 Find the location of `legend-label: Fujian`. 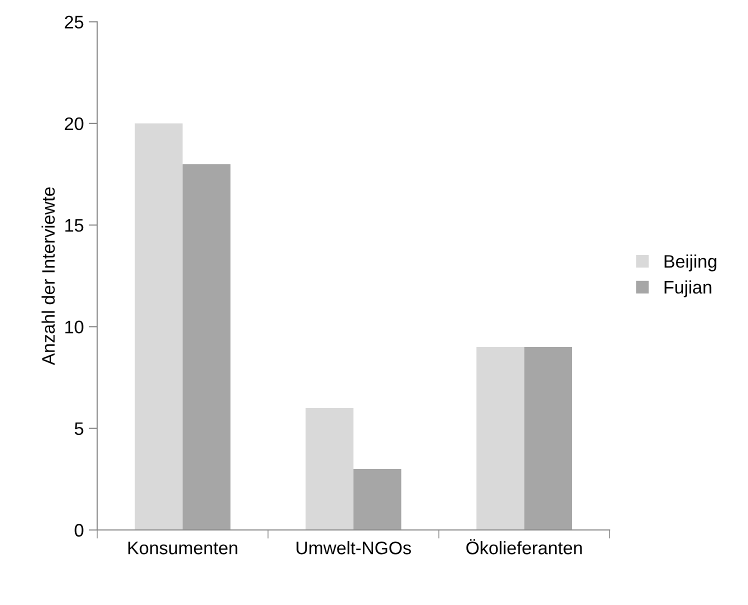

legend-label: Fujian is located at coordinates (688, 289).